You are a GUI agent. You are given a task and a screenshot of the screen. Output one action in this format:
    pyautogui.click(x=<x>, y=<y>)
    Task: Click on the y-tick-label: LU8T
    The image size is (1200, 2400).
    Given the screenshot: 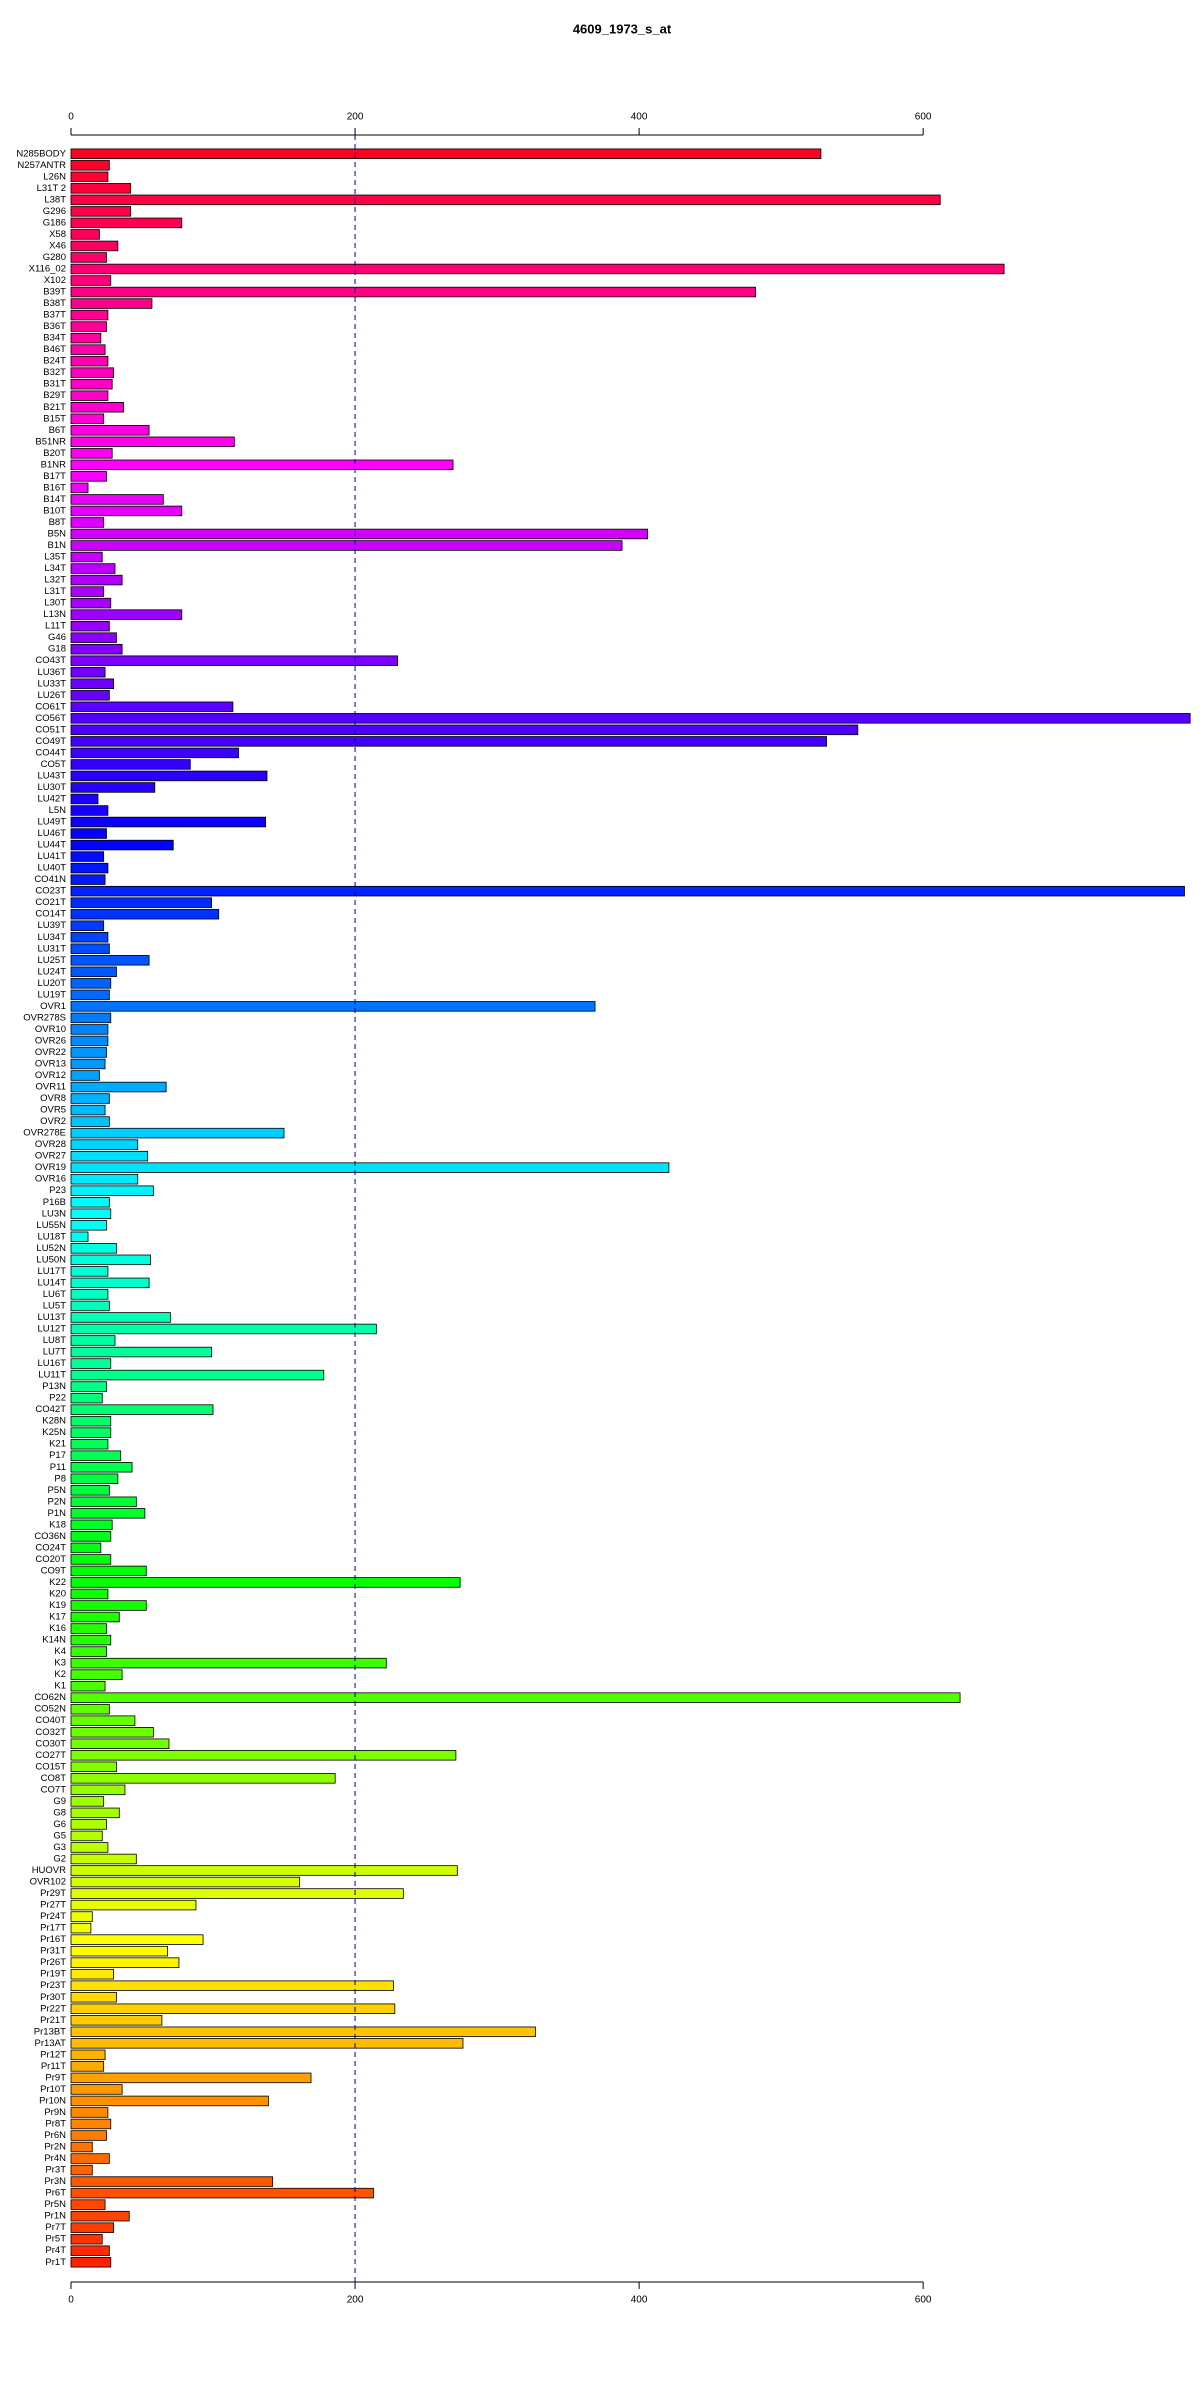 What is the action you would take?
    pyautogui.click(x=54, y=1340)
    